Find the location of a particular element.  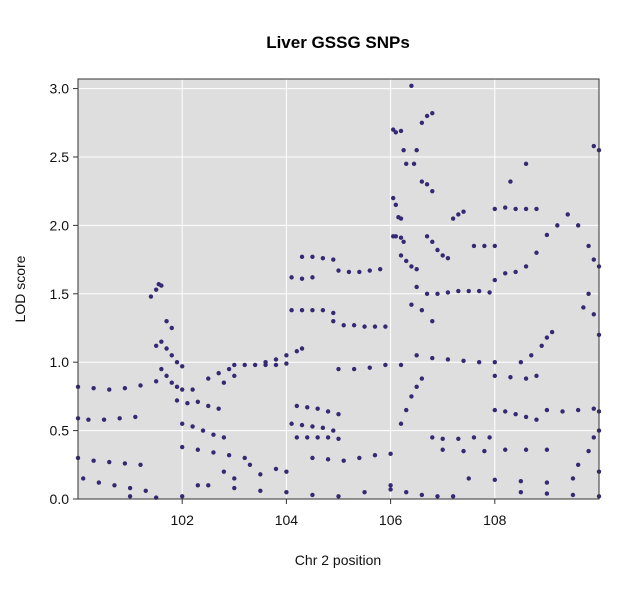

y-tick-label: 1.5 is located at coordinates (60, 294).